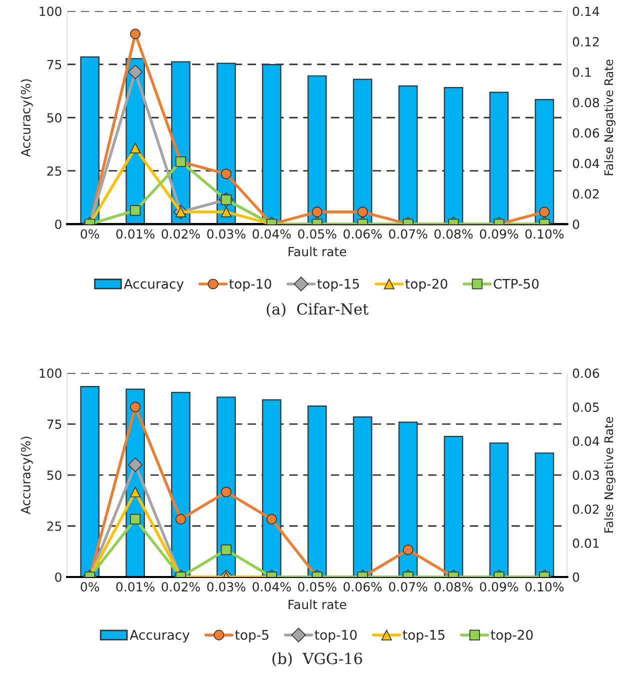 The height and width of the screenshot is (696, 633). What do you see at coordinates (585, 475) in the screenshot?
I see `y2-tick-label: 0.03` at bounding box center [585, 475].